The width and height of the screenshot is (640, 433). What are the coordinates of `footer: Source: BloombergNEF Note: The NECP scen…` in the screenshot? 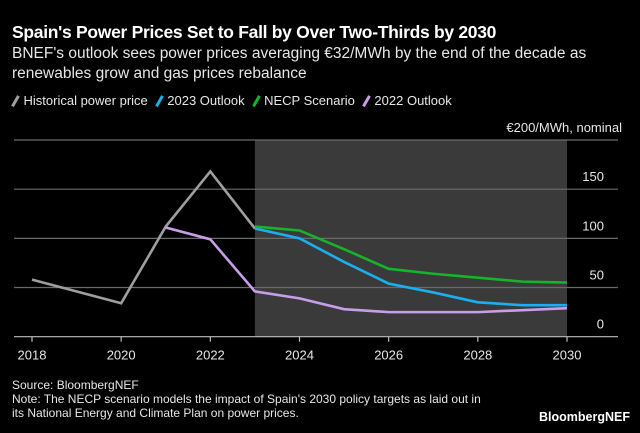 It's located at (252, 399).